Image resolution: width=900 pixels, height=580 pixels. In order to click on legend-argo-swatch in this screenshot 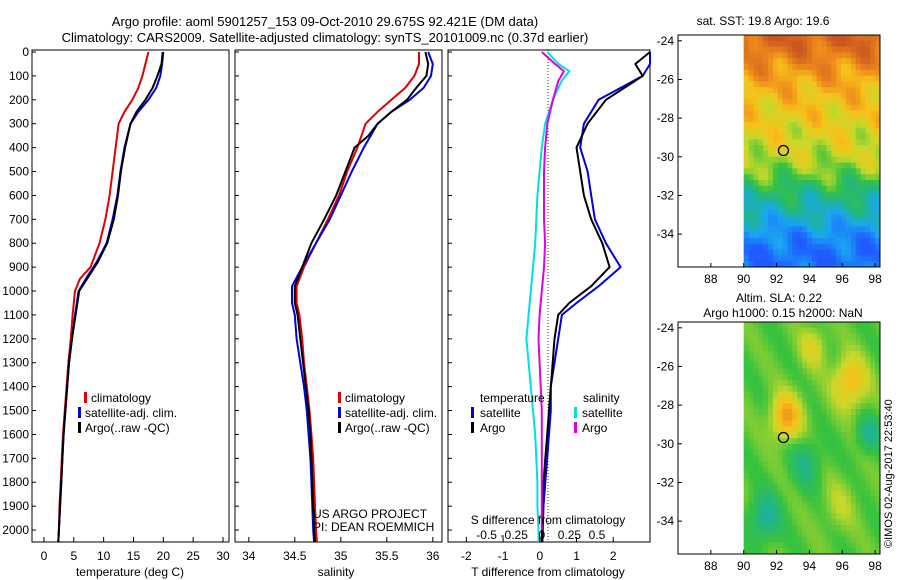, I will do `click(79, 427)`.